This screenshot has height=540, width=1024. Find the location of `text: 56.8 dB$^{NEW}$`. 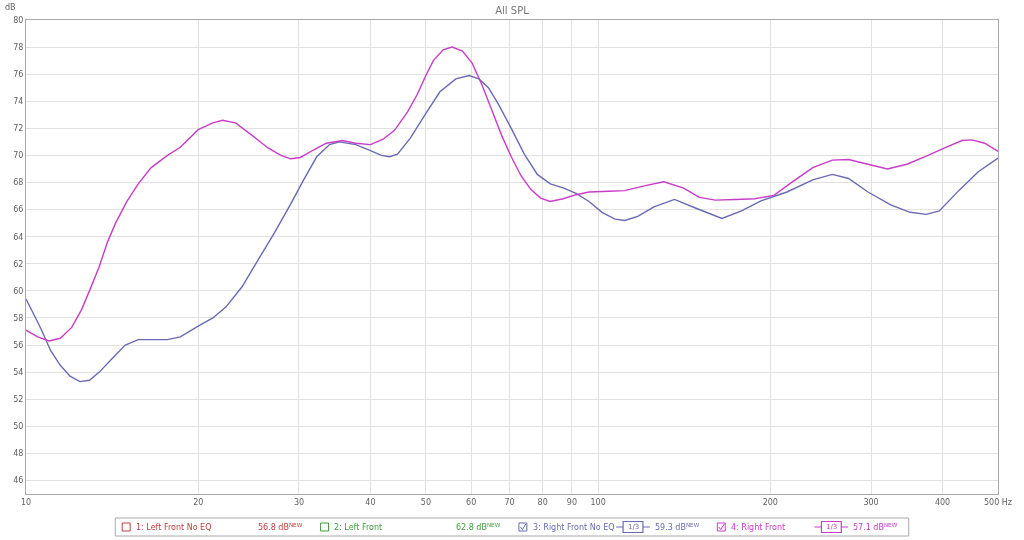

text: 56.8 dB$^{NEW}$ is located at coordinates (280, 527).